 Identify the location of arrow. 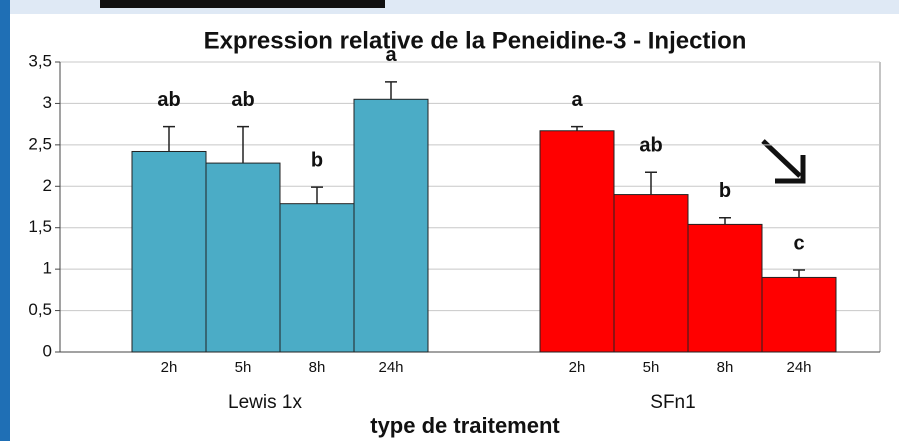
(783, 161).